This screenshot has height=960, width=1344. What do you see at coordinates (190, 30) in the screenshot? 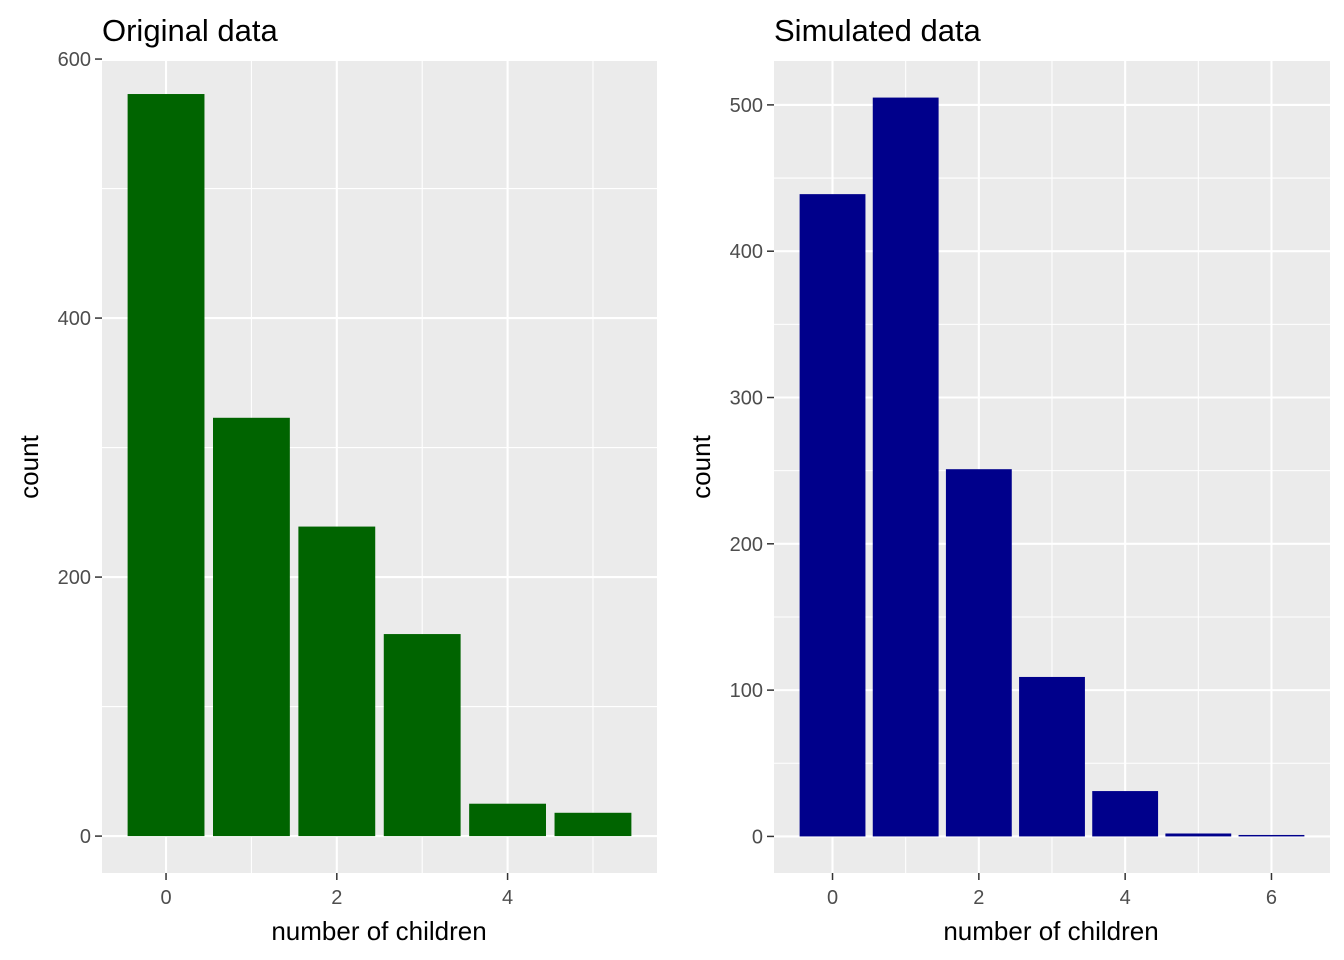
I see `chart-title: Original data` at bounding box center [190, 30].